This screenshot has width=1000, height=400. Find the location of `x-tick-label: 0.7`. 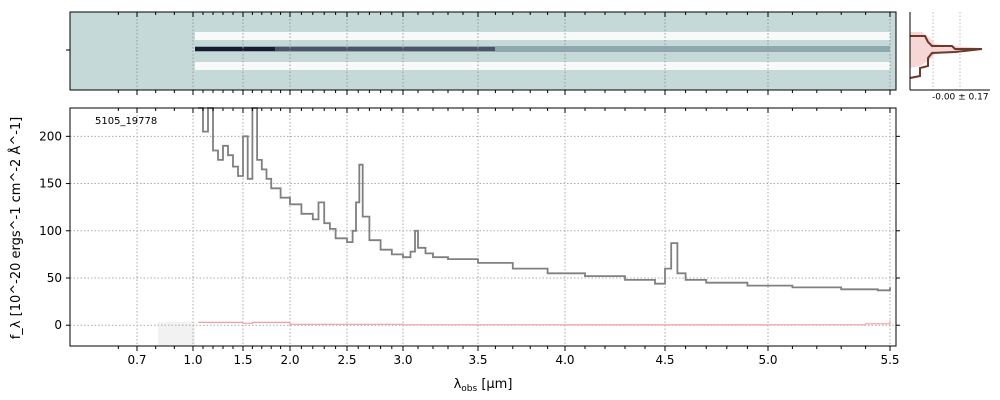

x-tick-label: 0.7 is located at coordinates (136, 360).